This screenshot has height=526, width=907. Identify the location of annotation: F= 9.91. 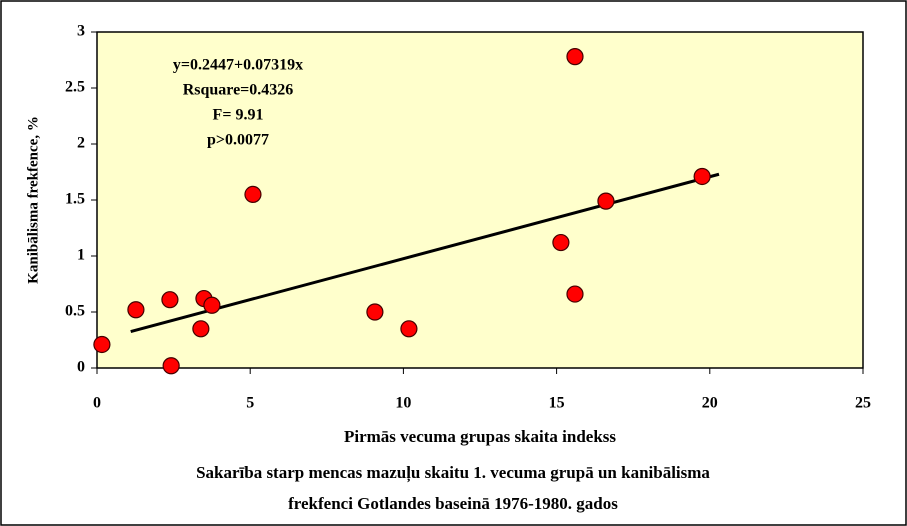
(238, 115).